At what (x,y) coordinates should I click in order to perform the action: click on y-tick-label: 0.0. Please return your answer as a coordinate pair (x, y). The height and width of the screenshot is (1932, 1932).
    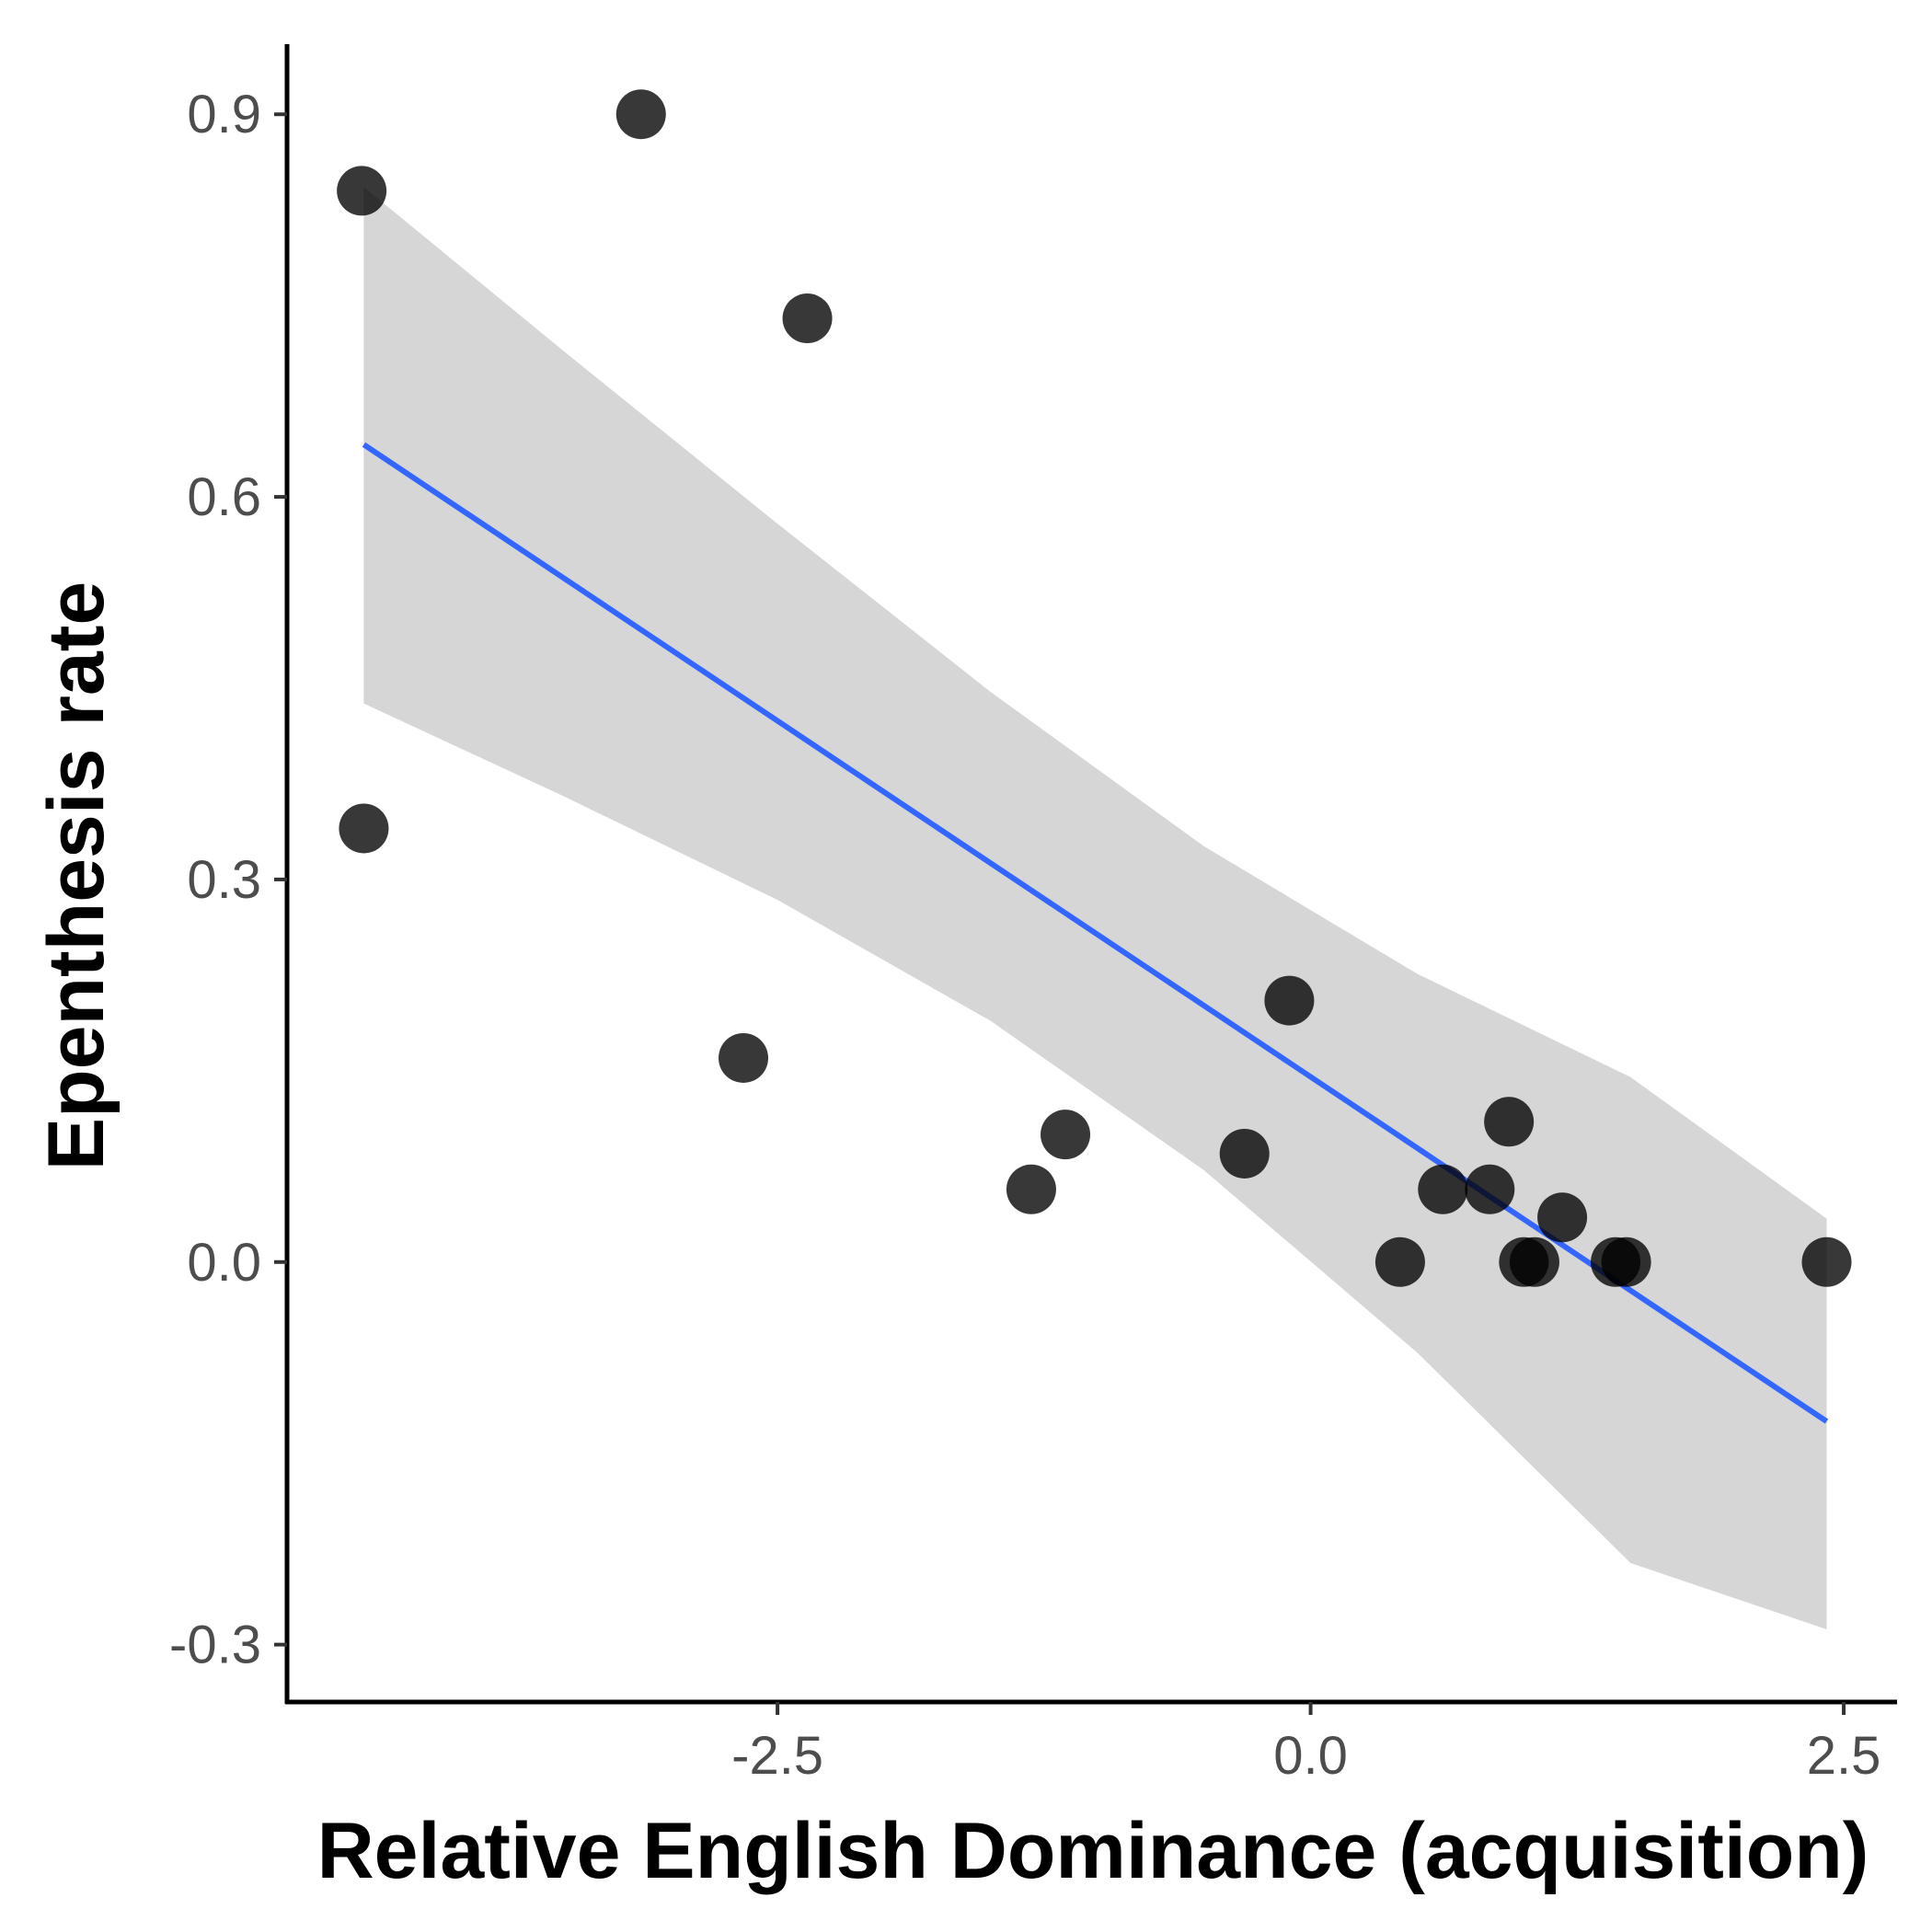
    Looking at the image, I should click on (224, 1263).